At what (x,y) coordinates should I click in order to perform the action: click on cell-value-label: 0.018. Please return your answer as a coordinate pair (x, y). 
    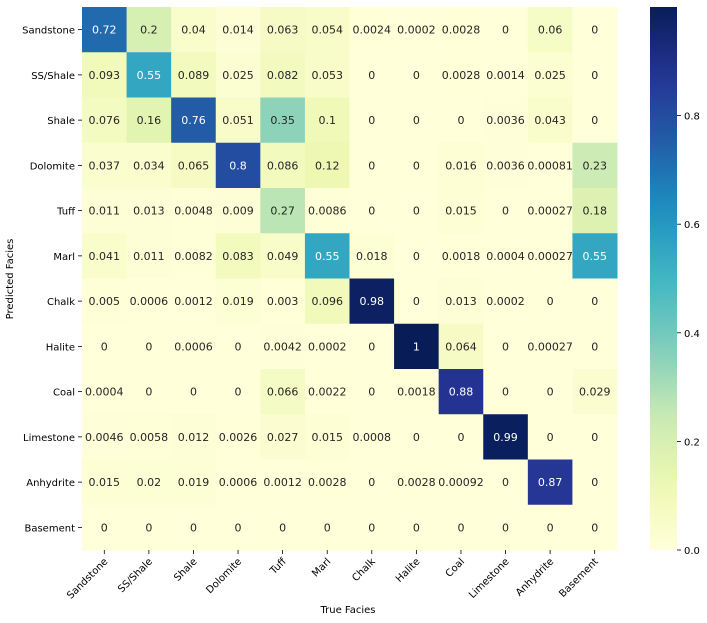
    Looking at the image, I should click on (372, 256).